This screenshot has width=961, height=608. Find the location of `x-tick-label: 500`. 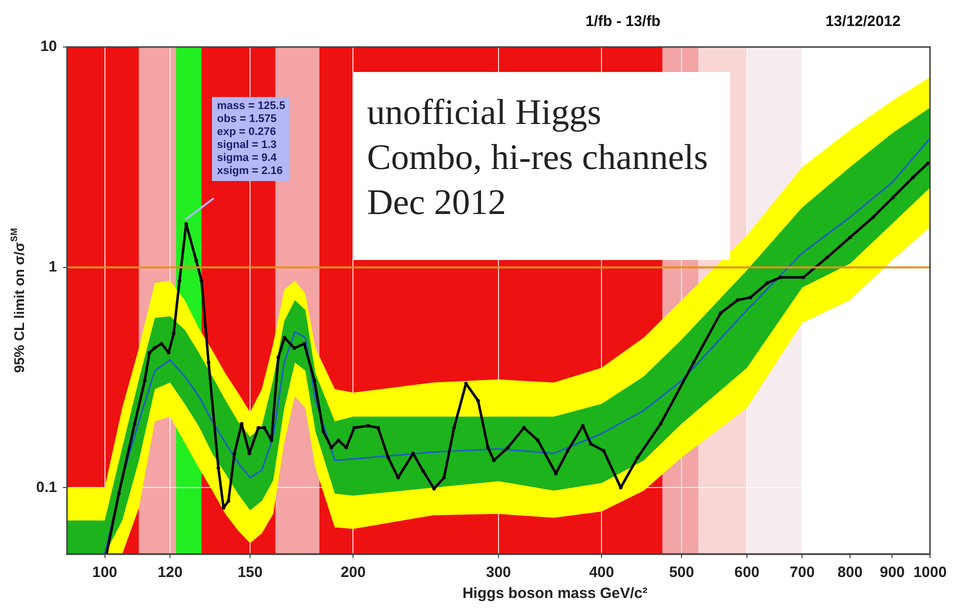

x-tick-label: 500 is located at coordinates (681, 573).